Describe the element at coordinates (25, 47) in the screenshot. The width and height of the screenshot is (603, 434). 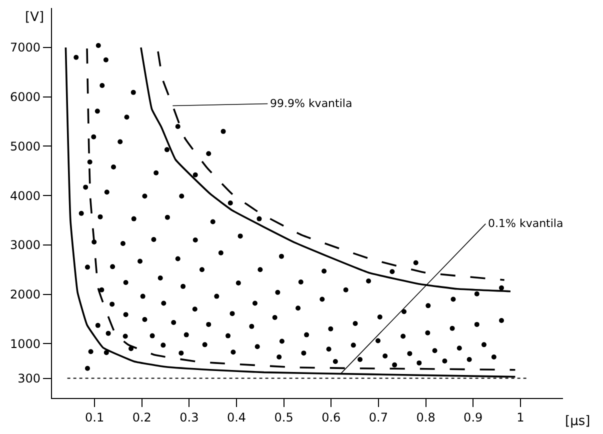
I see `y-tick-label: 7000` at that location.